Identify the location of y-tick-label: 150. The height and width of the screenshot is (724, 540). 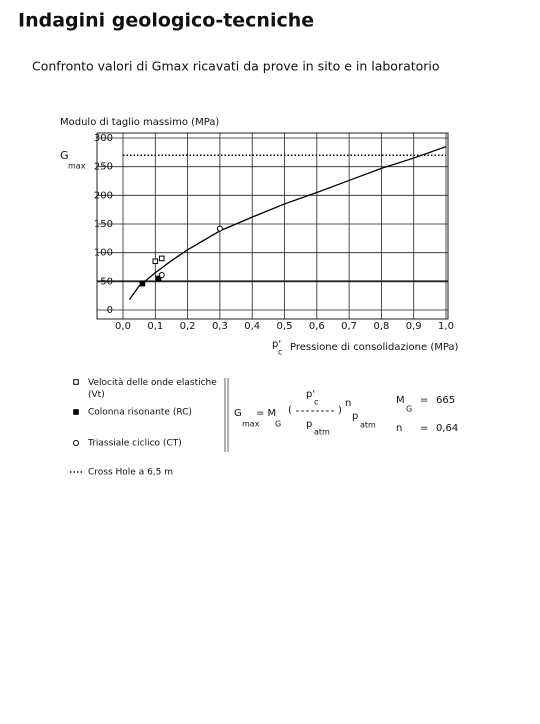
(103, 224).